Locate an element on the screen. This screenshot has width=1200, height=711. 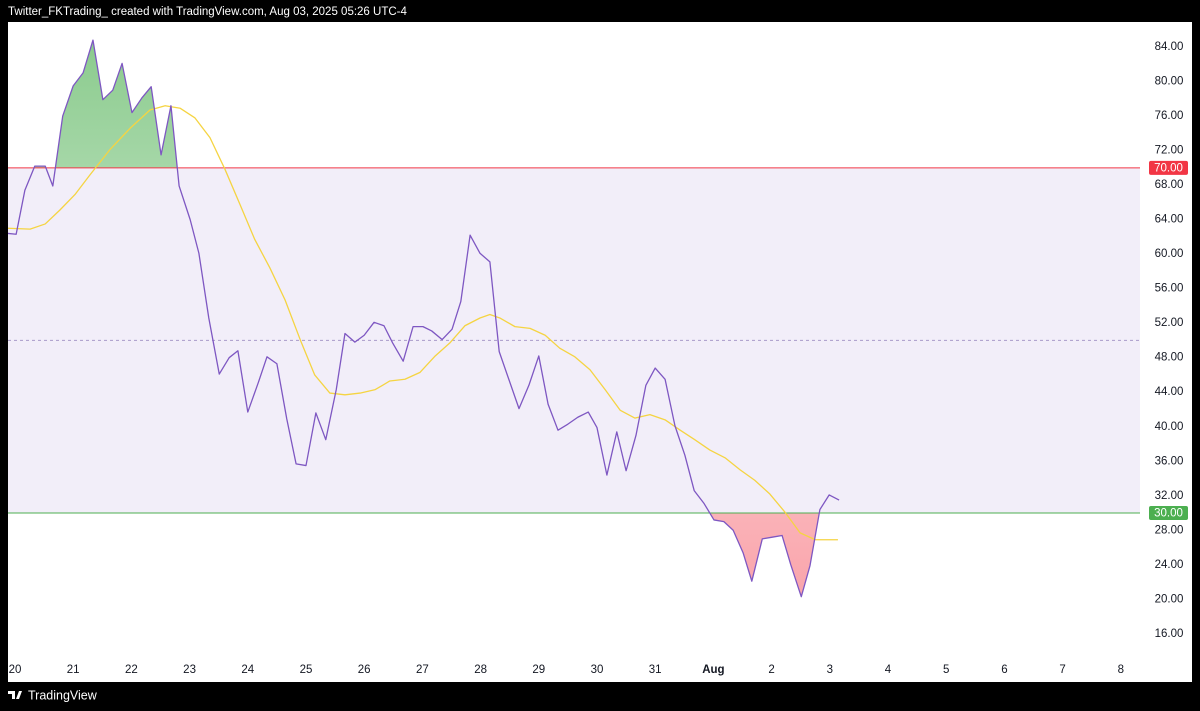
y-tick-label: 52.00 is located at coordinates (1169, 323).